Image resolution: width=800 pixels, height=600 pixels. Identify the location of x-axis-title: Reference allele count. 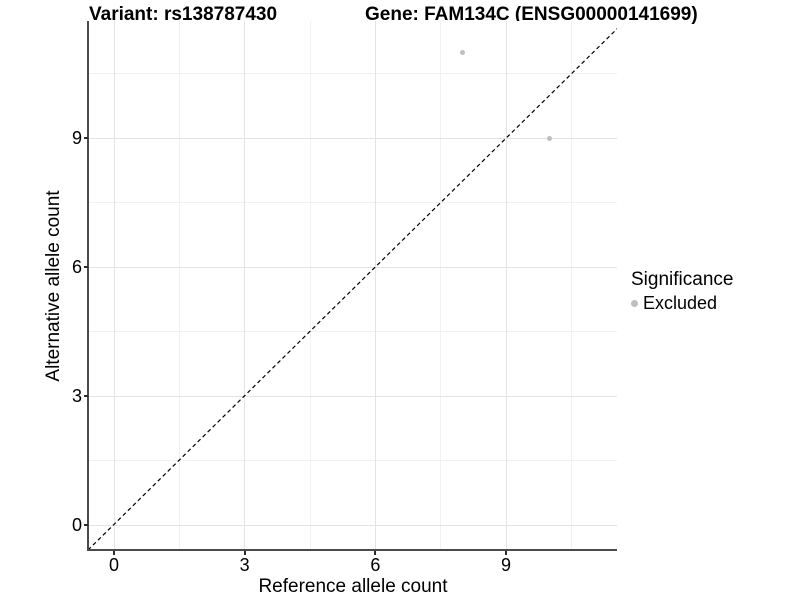
(353, 586).